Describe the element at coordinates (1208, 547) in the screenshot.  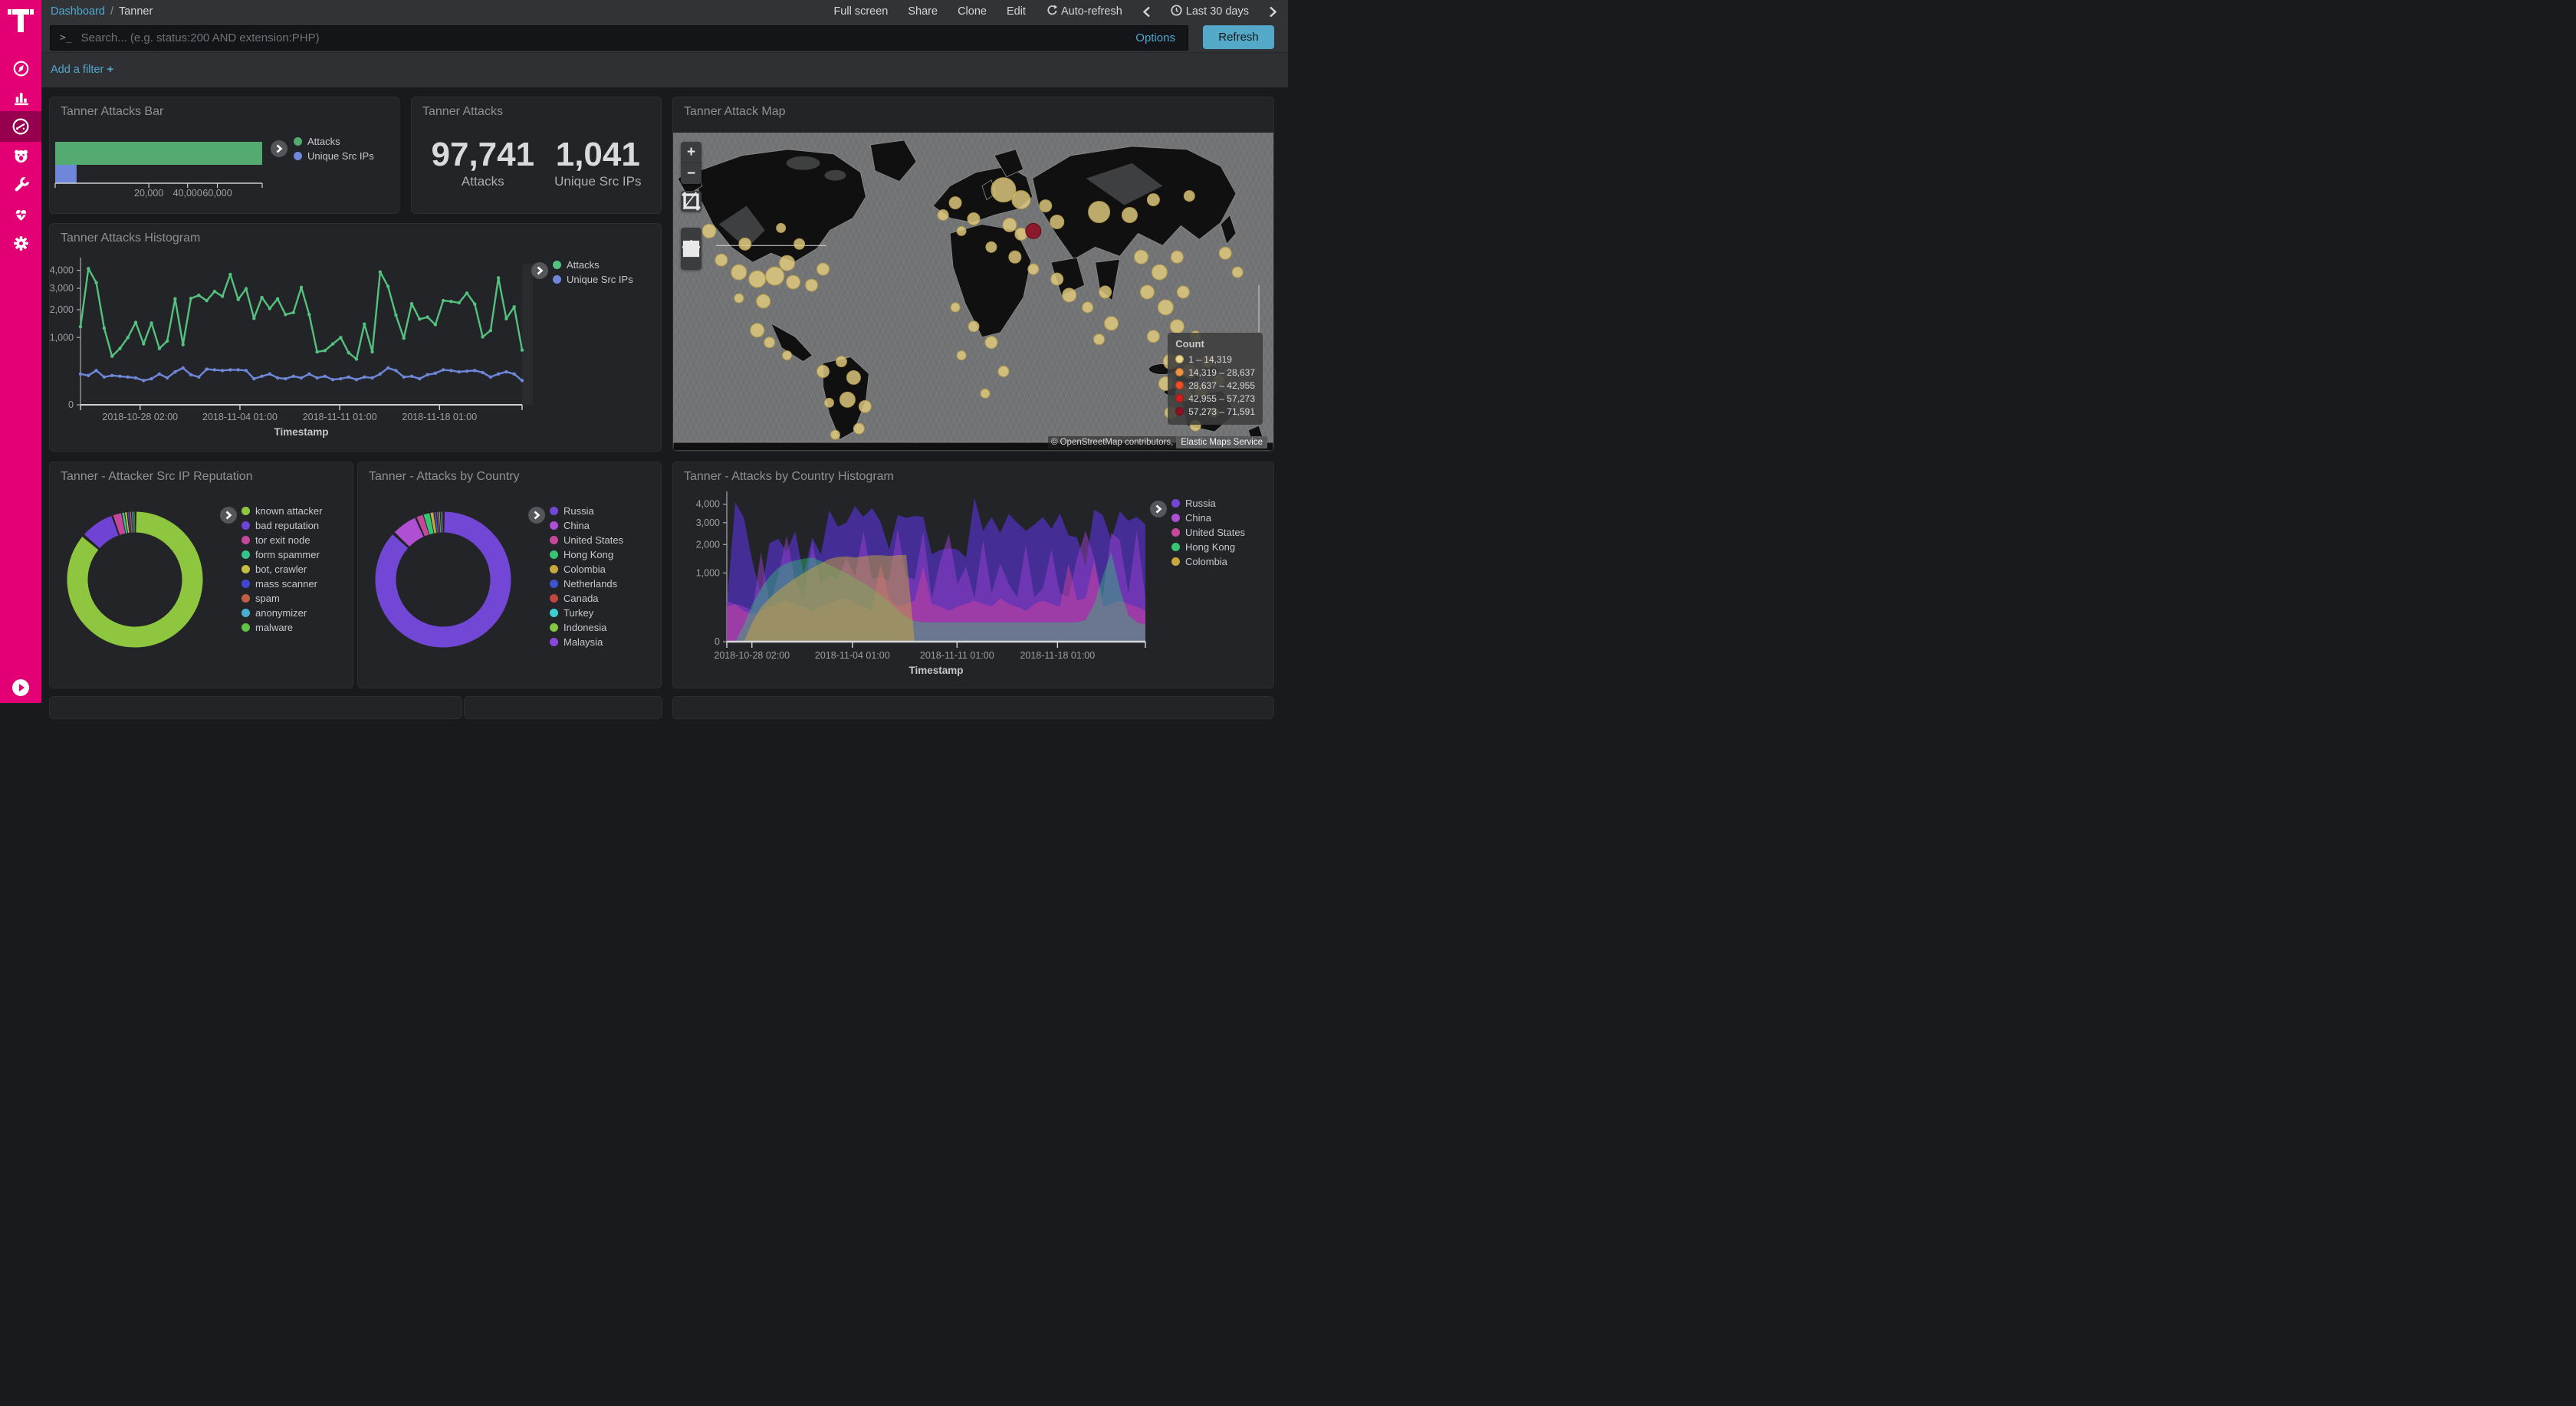
I see `country-histogram-legend-item: Hong Kong` at that location.